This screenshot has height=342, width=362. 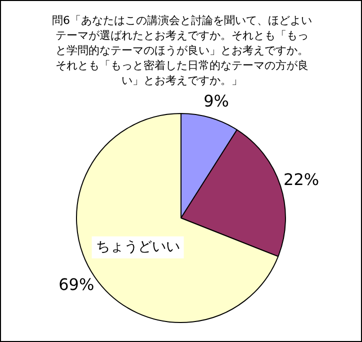 I want to click on data-label: 22%, so click(x=302, y=179).